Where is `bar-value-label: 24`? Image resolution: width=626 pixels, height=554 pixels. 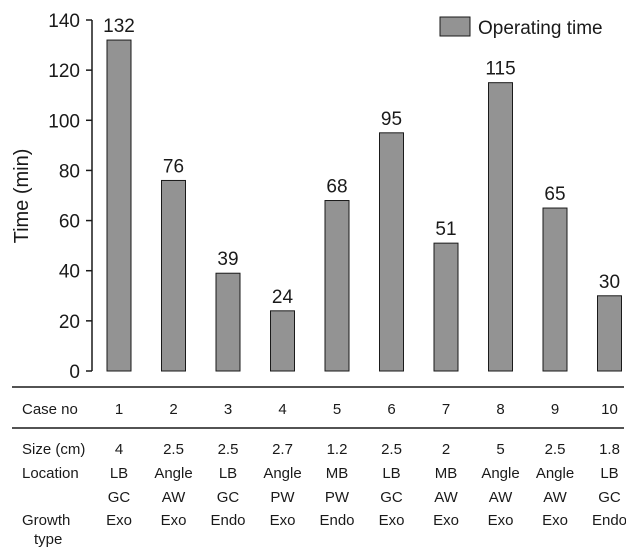 bar-value-label: 24 is located at coordinates (283, 297).